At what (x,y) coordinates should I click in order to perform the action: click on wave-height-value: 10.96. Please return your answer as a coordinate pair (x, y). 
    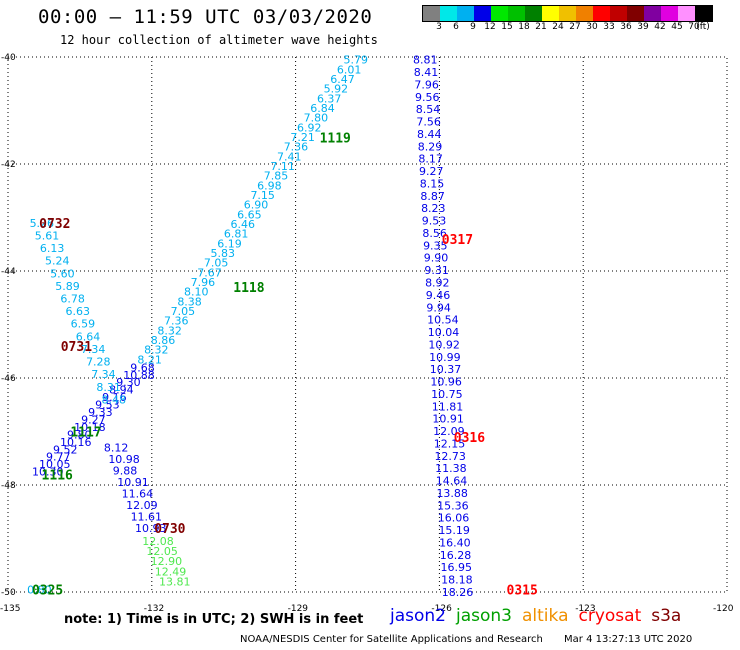
    Looking at the image, I should click on (446, 382).